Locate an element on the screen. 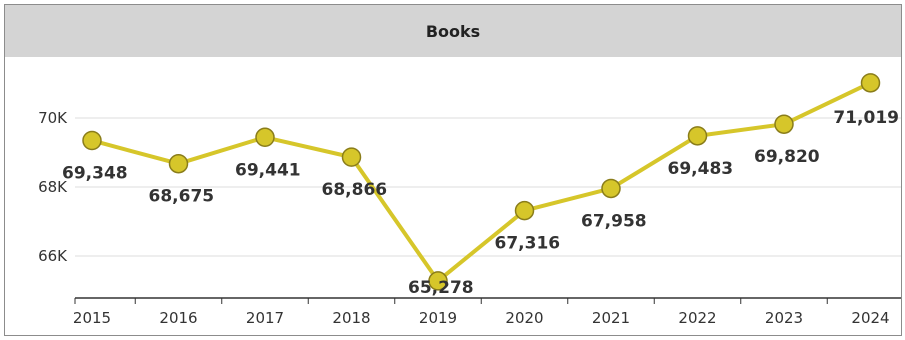 Image resolution: width=905 pixels, height=340 pixels. x-tick-label: 2023 is located at coordinates (784, 318).